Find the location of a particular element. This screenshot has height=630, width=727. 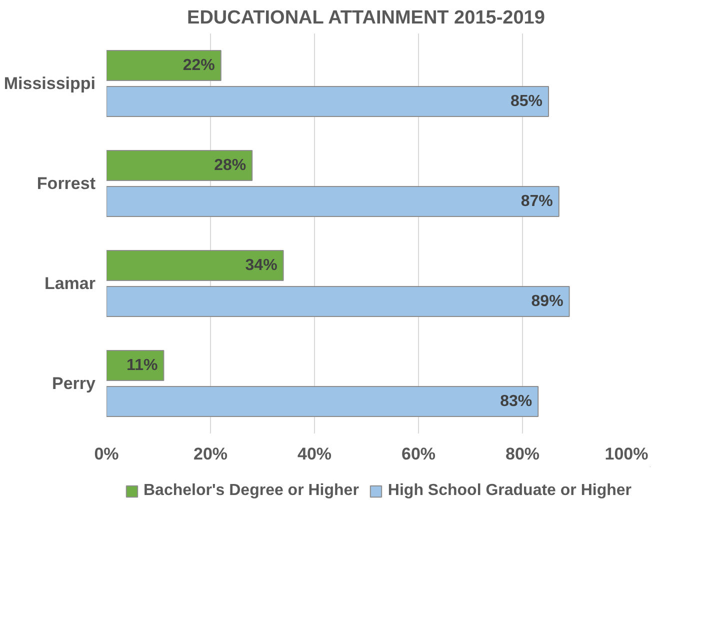

x-tick-label: 80% is located at coordinates (522, 454).